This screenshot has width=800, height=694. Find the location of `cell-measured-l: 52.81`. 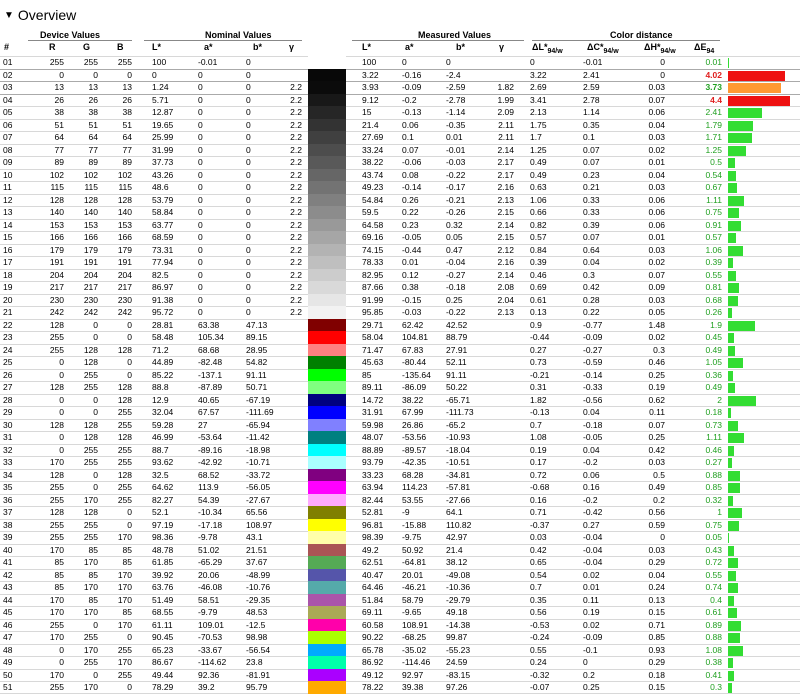

cell-measured-l: 52.81 is located at coordinates (373, 512).